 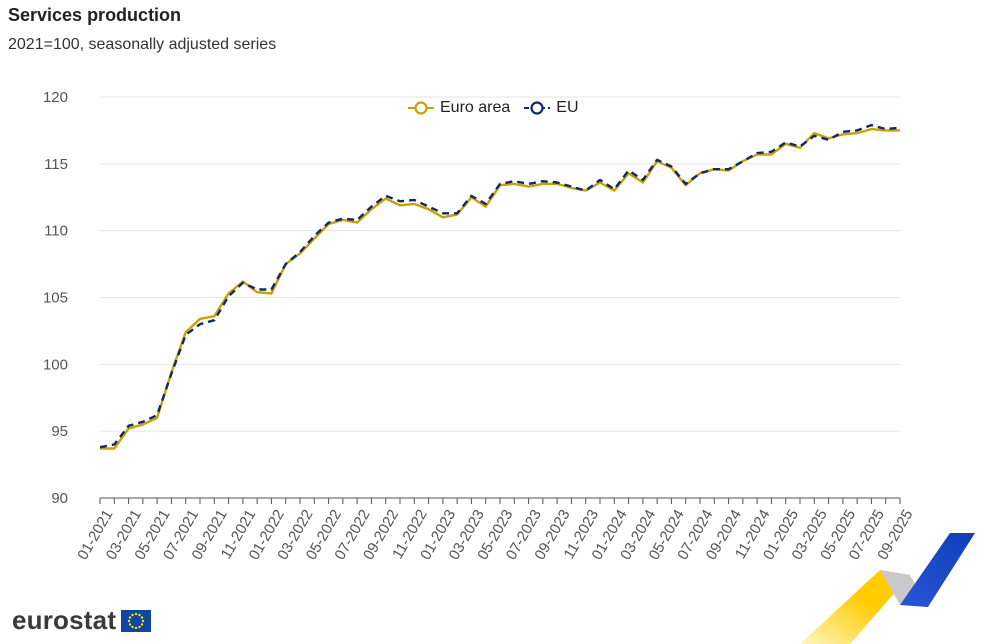 What do you see at coordinates (567, 107) in the screenshot?
I see `legend-label-eu: EU` at bounding box center [567, 107].